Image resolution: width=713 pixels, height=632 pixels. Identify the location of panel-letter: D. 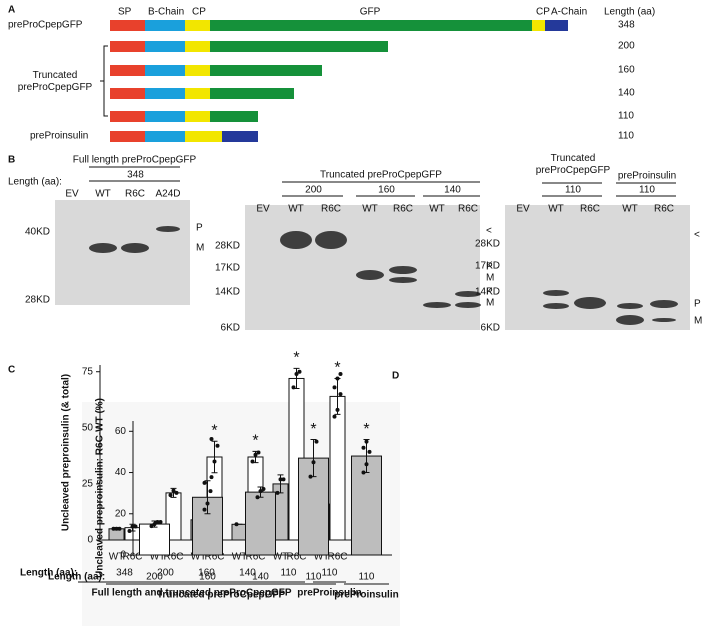
(395, 376).